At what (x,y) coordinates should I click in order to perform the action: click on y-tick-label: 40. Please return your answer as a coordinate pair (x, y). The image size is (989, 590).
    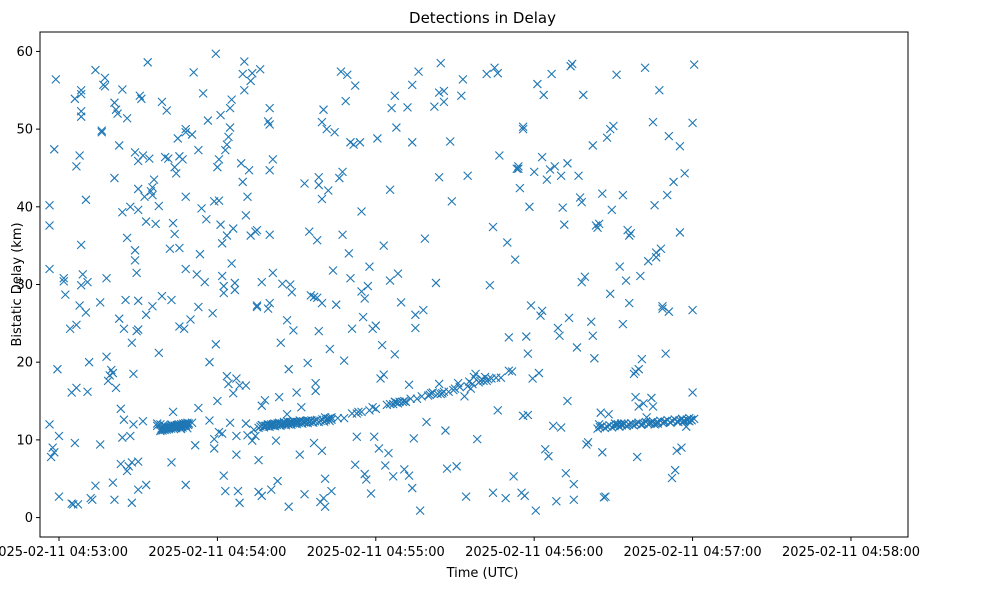
    Looking at the image, I should click on (24, 207).